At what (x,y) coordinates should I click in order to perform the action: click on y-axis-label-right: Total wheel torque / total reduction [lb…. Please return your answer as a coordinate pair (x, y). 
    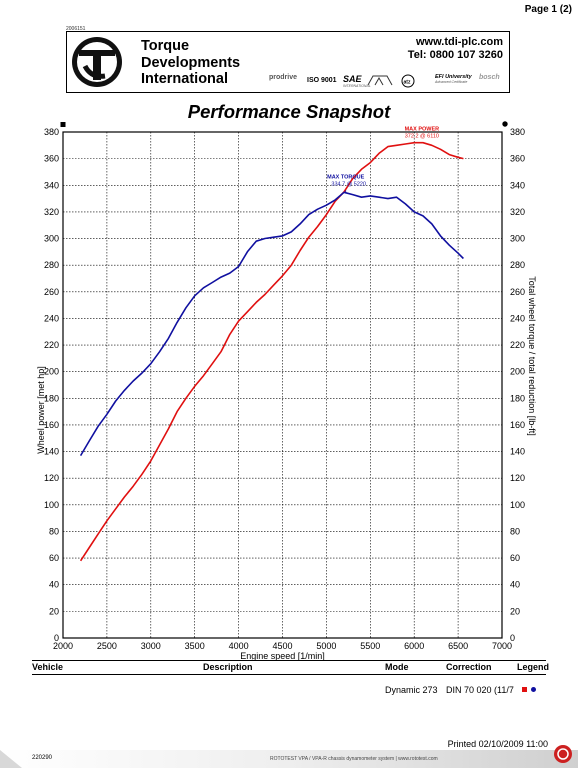
    Looking at the image, I should click on (532, 356).